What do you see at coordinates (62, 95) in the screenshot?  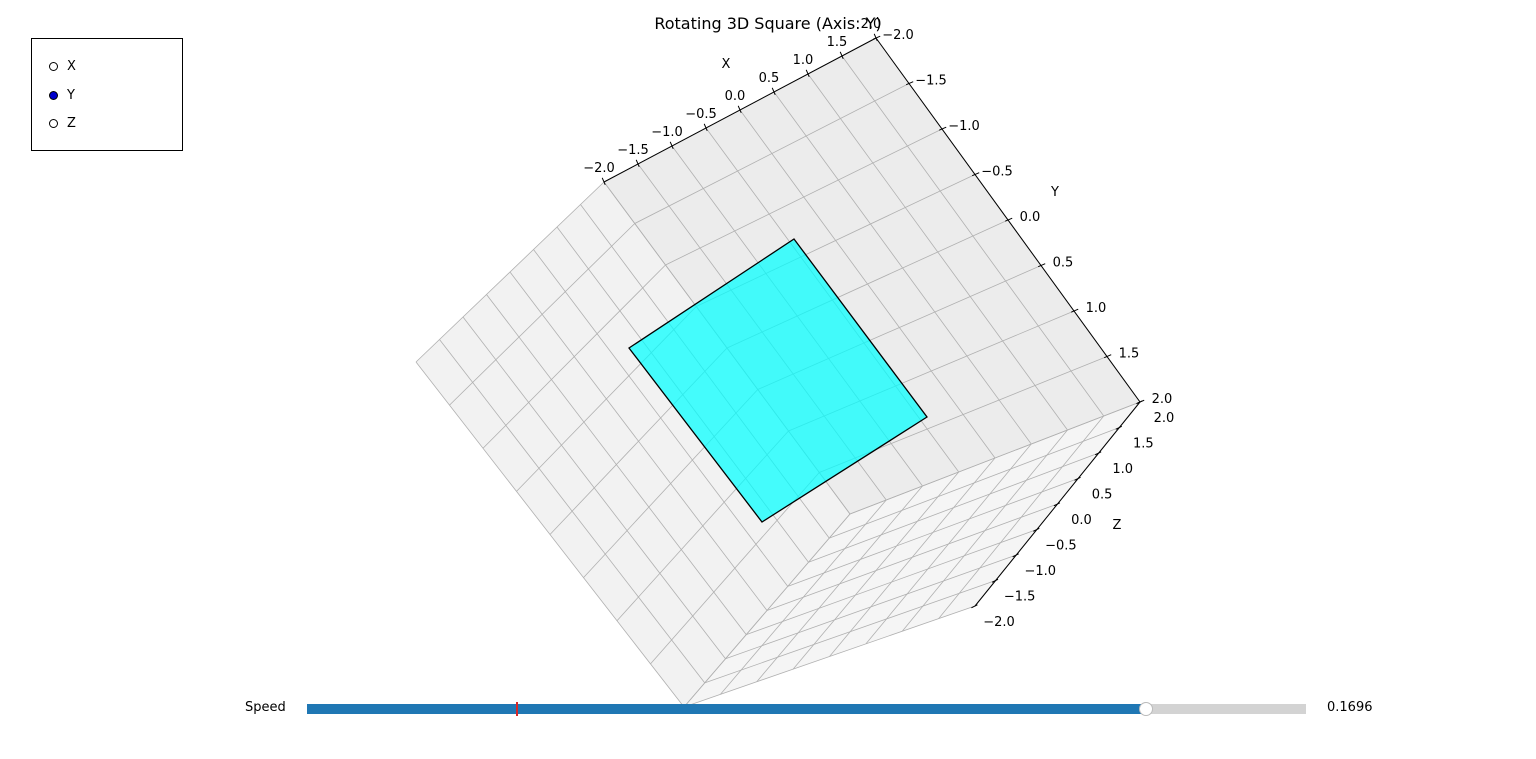 I see `radio-option-y: Y` at bounding box center [62, 95].